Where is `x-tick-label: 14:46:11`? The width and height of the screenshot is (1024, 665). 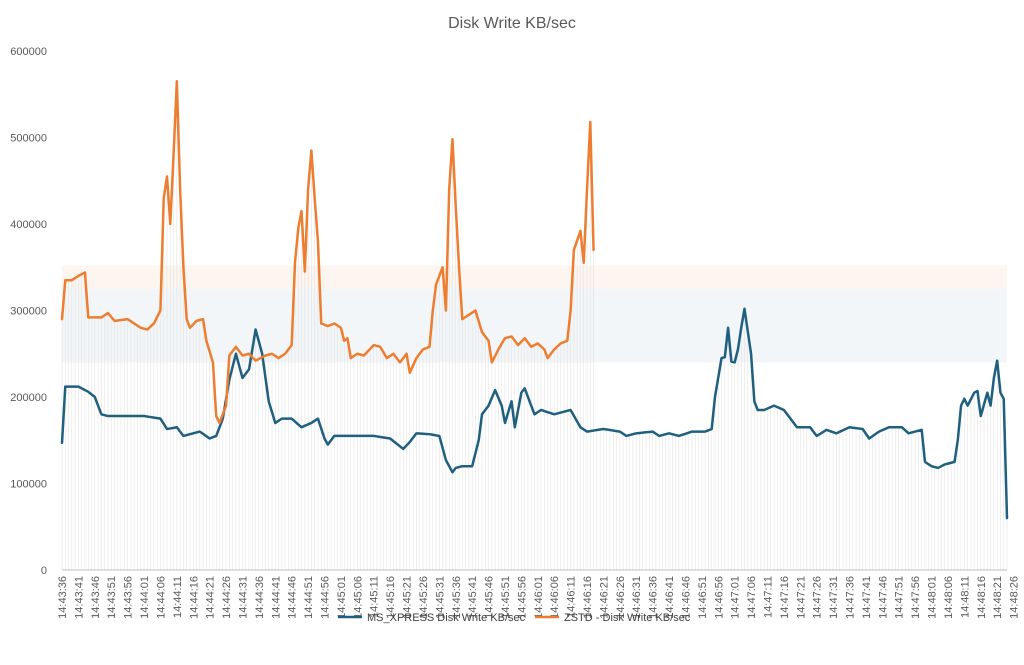 x-tick-label: 14:46:11 is located at coordinates (572, 597).